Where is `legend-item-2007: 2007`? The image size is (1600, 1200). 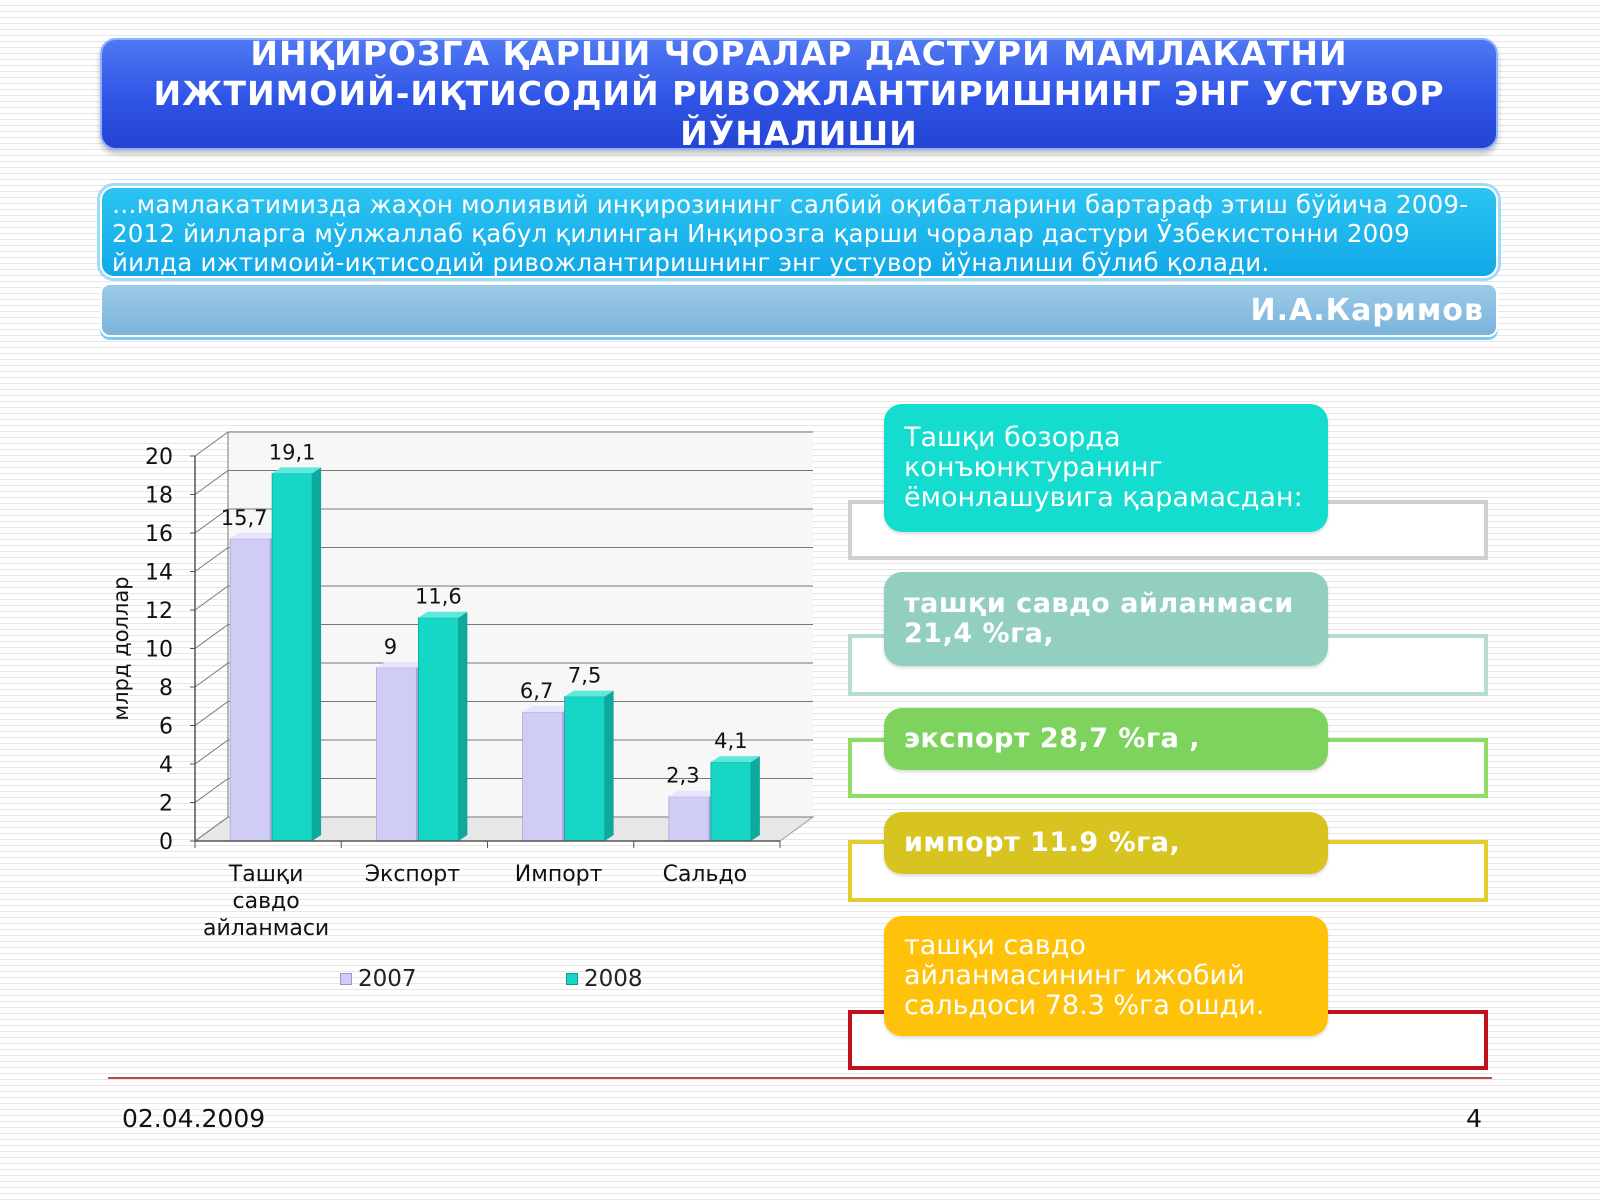
legend-item-2007: 2007 is located at coordinates (378, 979).